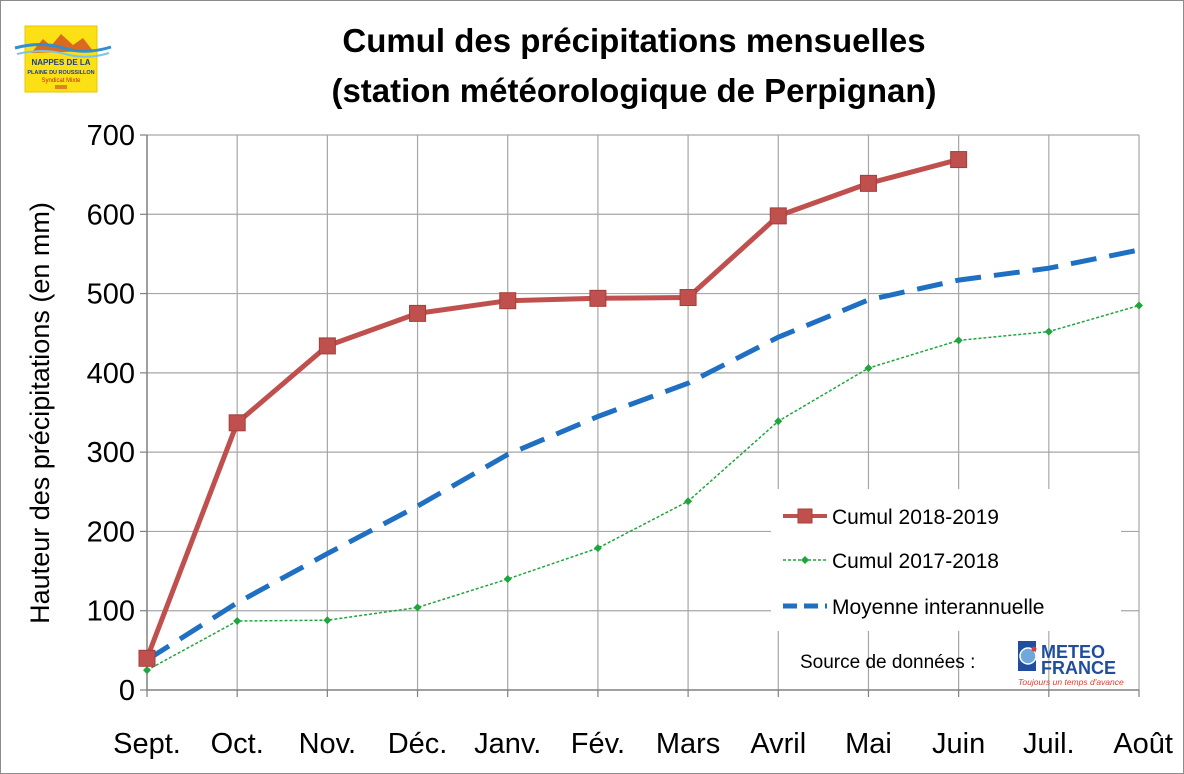  What do you see at coordinates (111, 374) in the screenshot?
I see `y-tick-label-400: 400` at bounding box center [111, 374].